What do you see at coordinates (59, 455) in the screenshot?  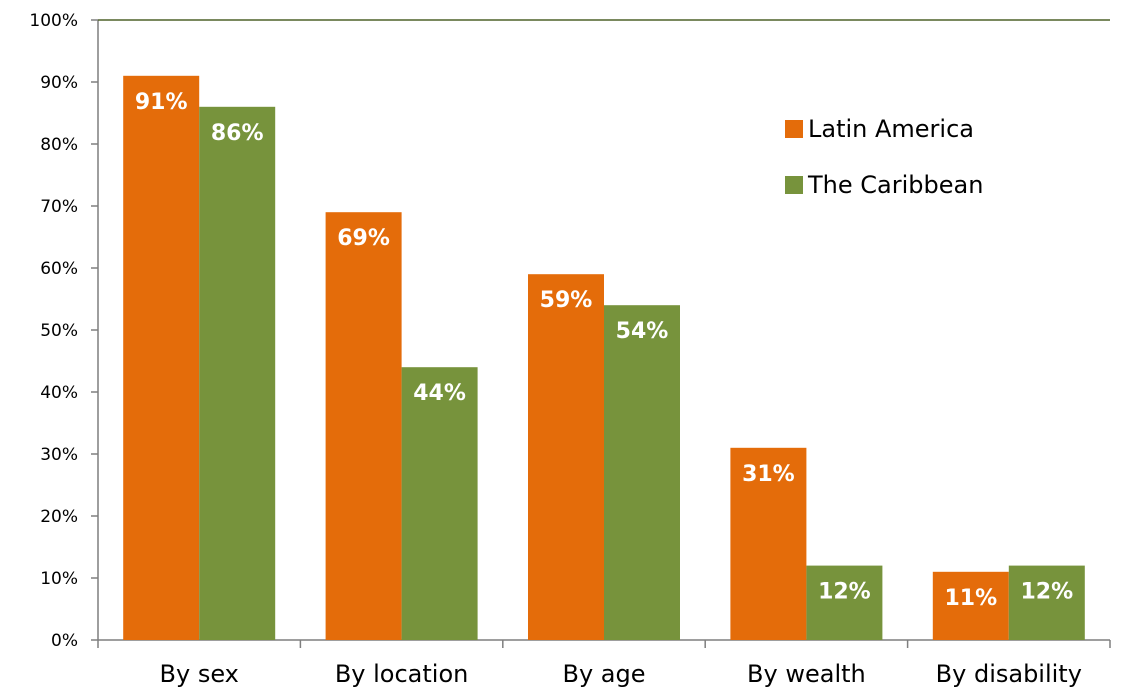 I see `y-tick-label: 30%` at bounding box center [59, 455].